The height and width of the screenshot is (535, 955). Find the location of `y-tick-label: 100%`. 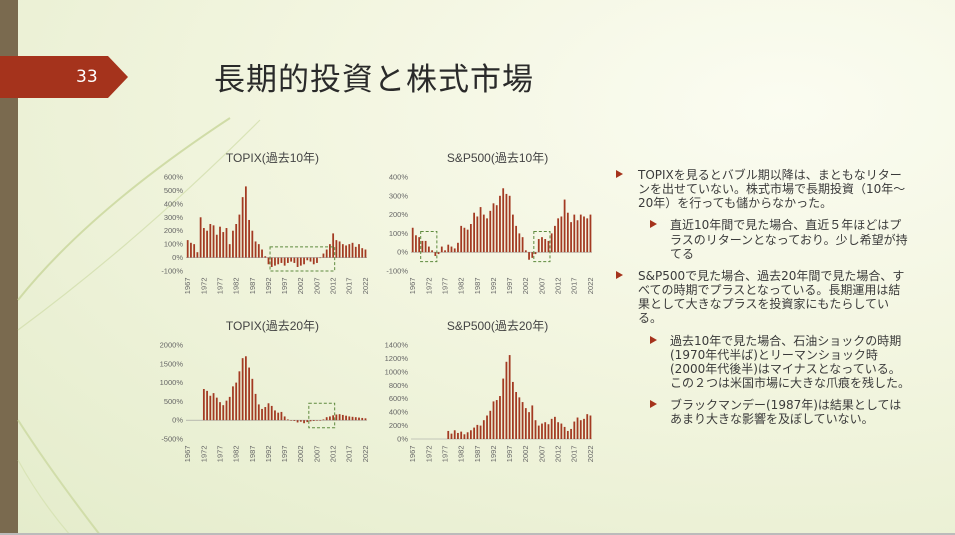

y-tick-label: 100% is located at coordinates (174, 244).